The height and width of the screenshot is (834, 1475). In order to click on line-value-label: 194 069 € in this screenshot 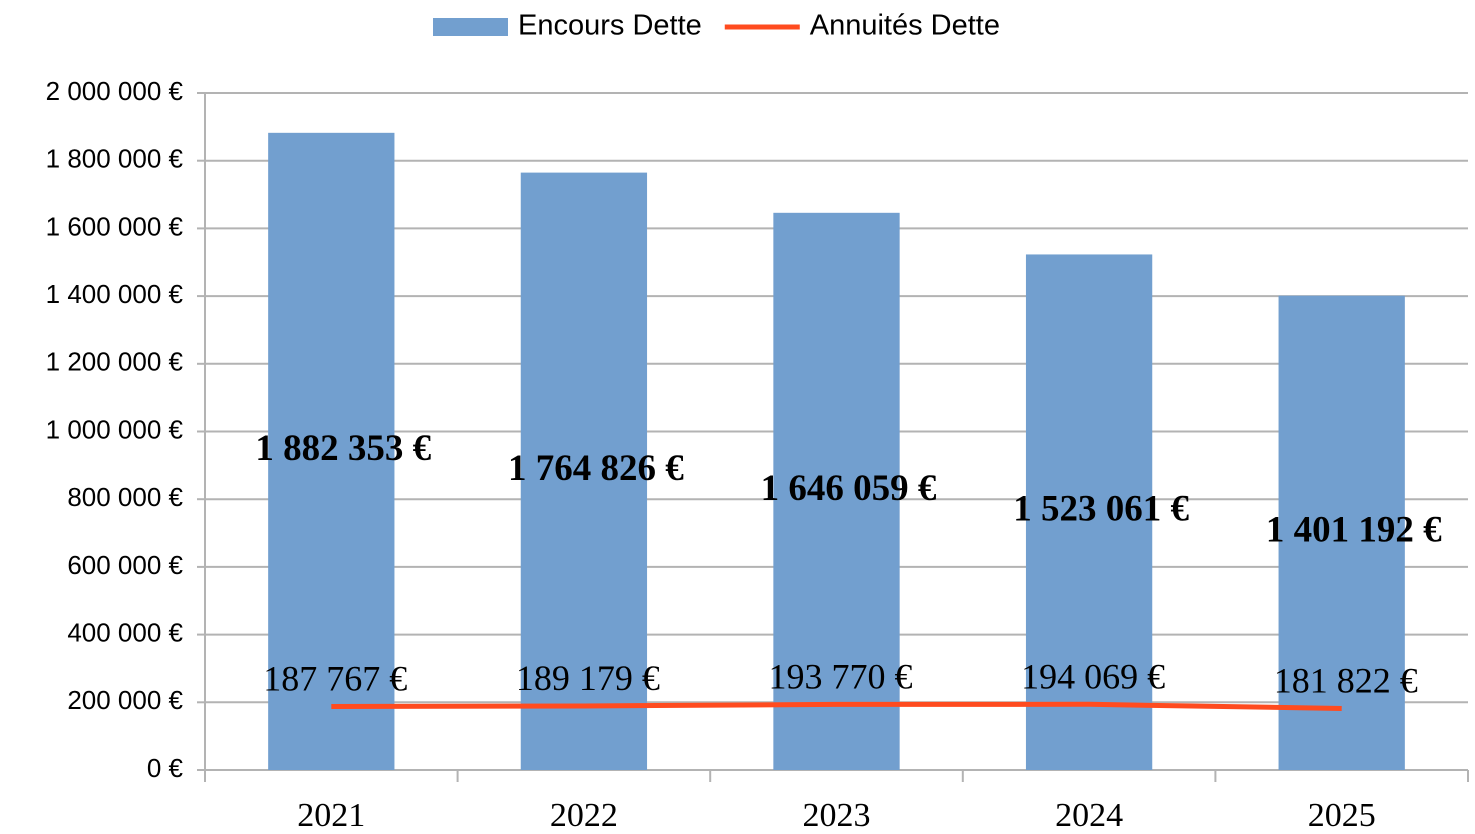, I will do `click(1093, 677)`.